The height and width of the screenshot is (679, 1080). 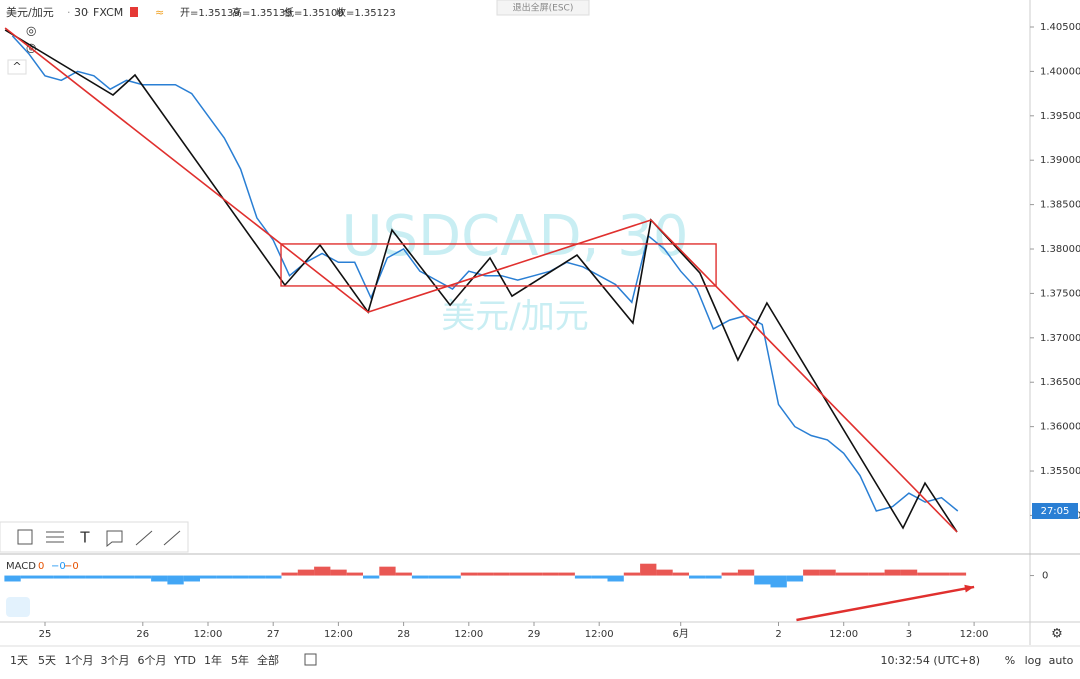 I want to click on ohlc-value: 低=1.35109, so click(x=314, y=12).